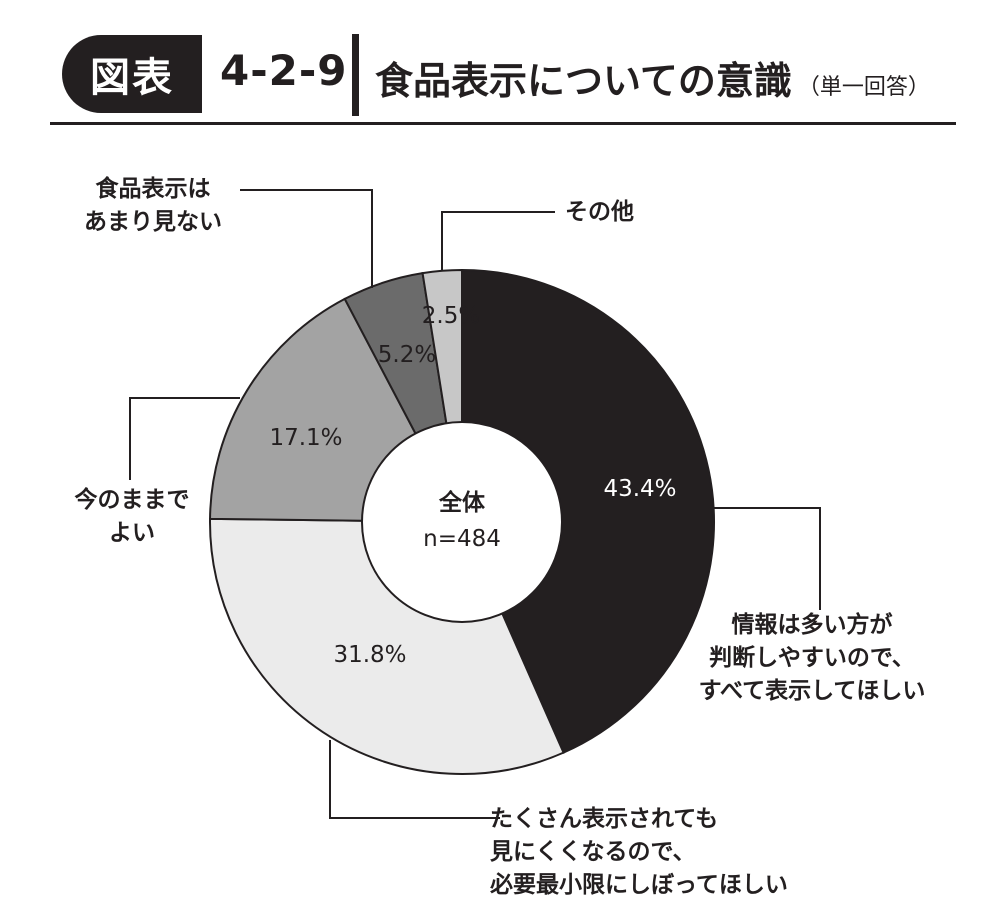  What do you see at coordinates (812, 691) in the screenshot?
I see `category-label-1-line-3: すべて表示してほしい` at bounding box center [812, 691].